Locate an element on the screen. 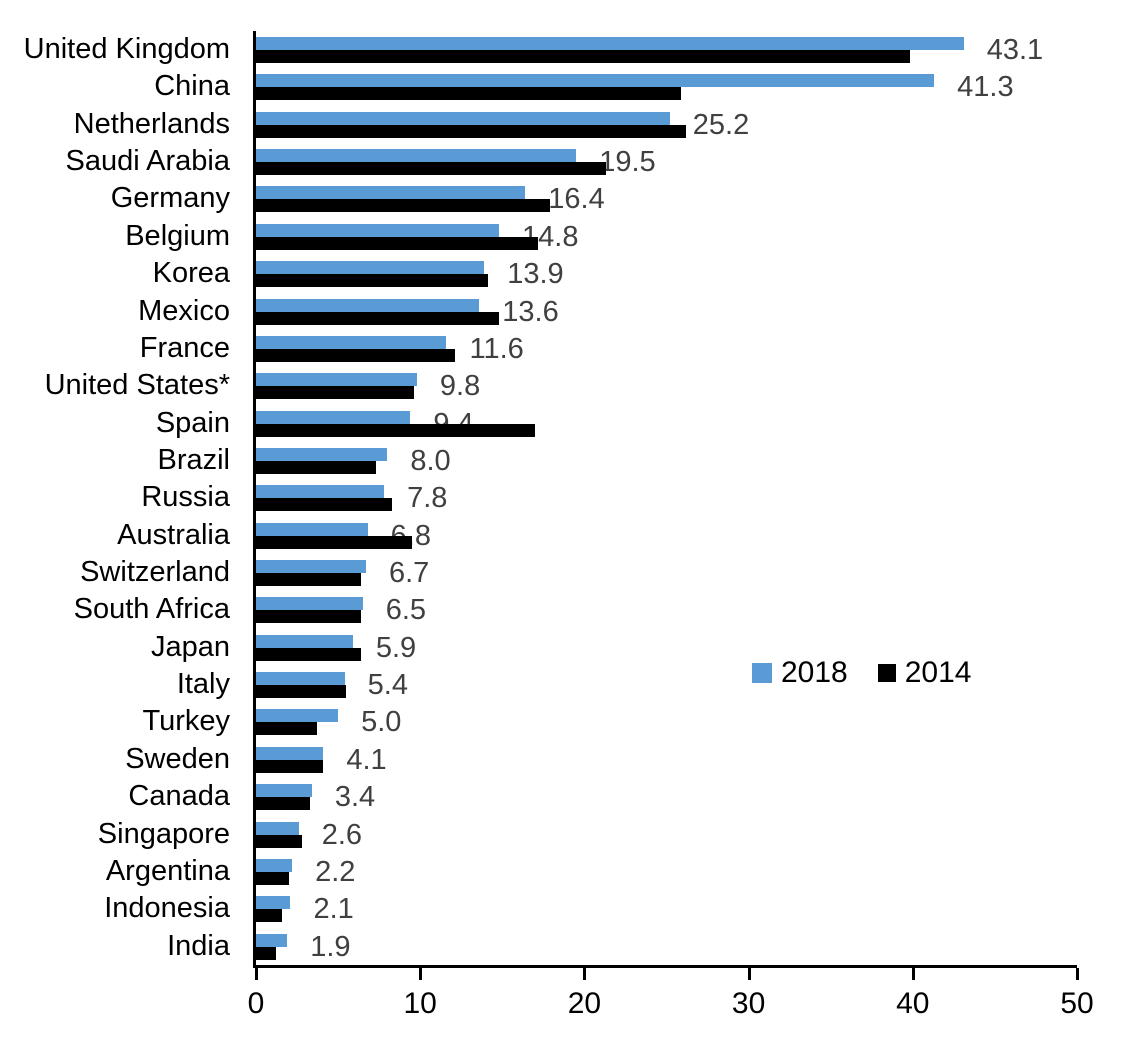  value-label: 6.7 is located at coordinates (409, 573).